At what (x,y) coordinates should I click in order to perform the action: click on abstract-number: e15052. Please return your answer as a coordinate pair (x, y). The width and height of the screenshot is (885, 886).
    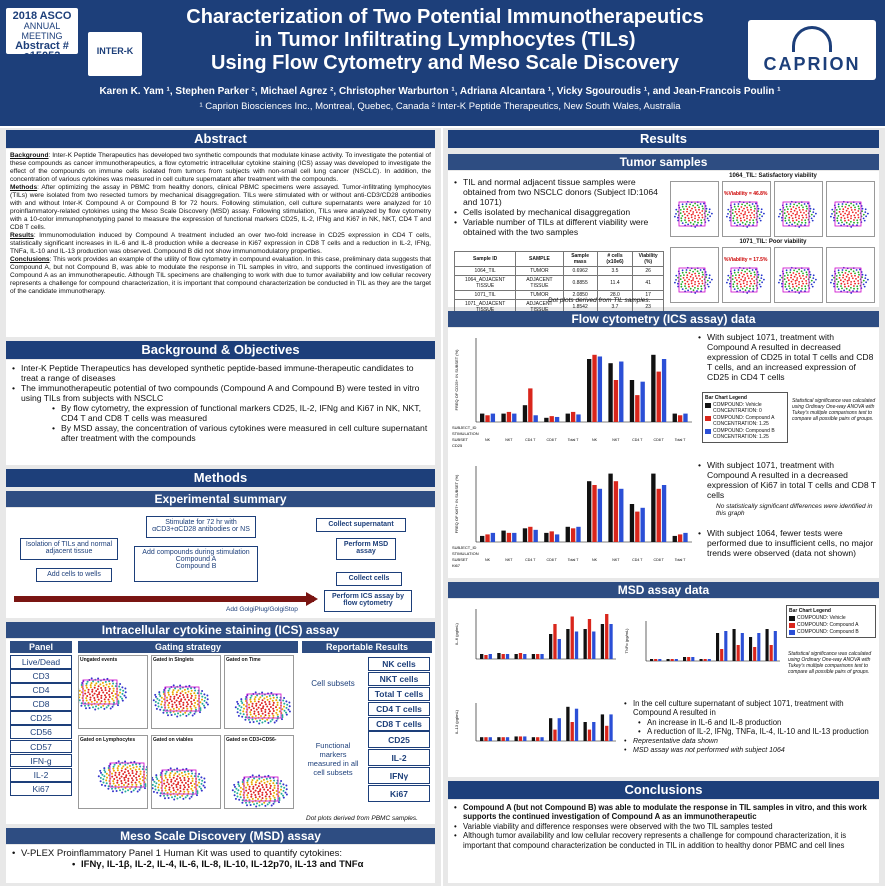
    Looking at the image, I should click on (42, 56).